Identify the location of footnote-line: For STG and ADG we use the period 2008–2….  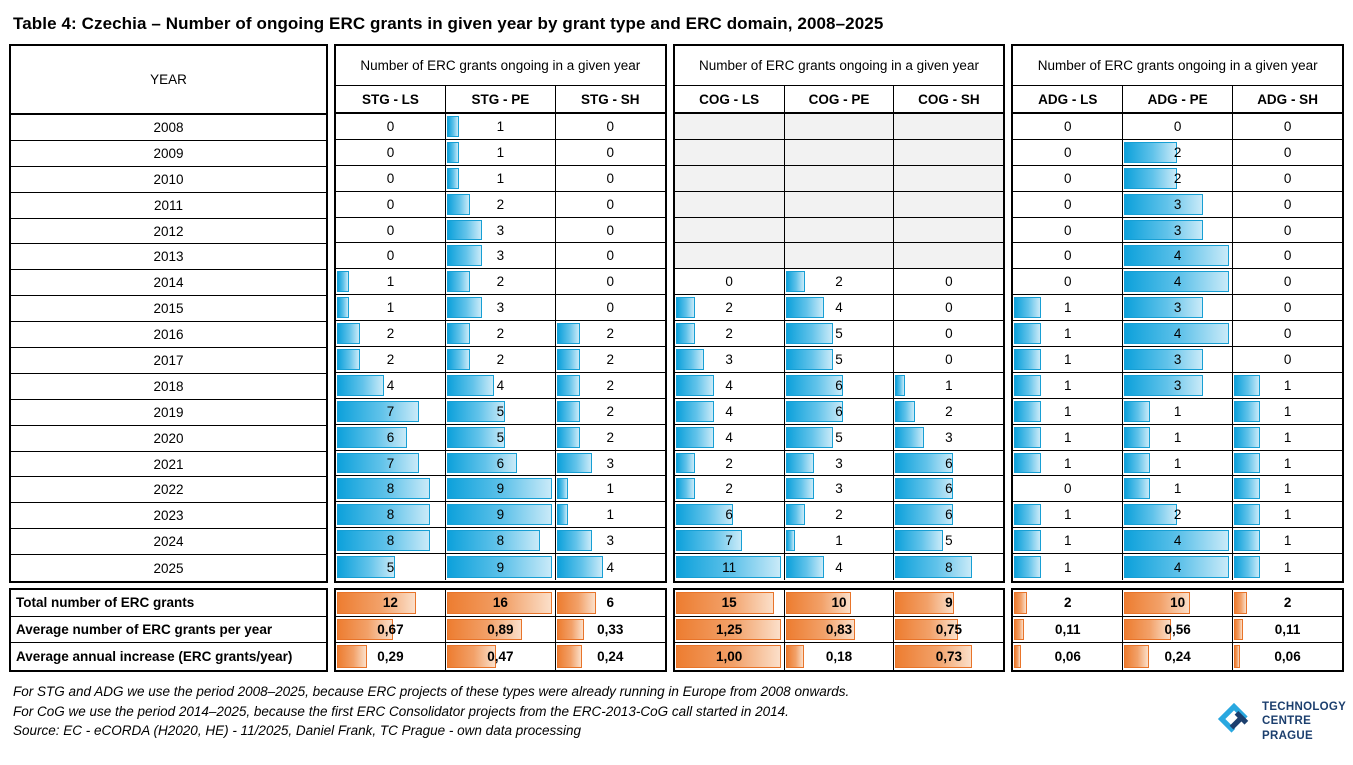
(431, 691).